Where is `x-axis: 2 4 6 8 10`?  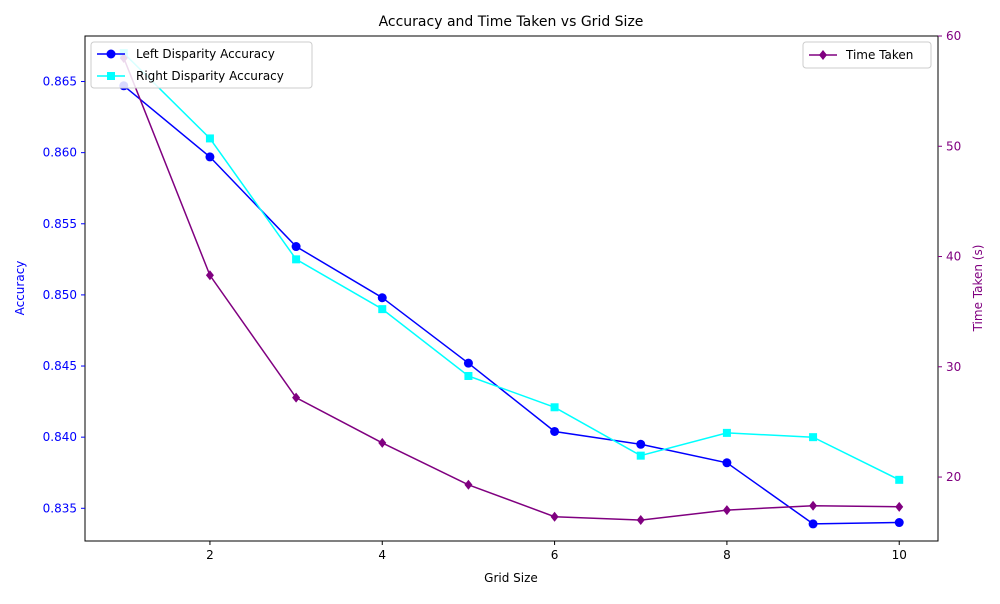
x-axis: 2 4 6 8 10 is located at coordinates (556, 551).